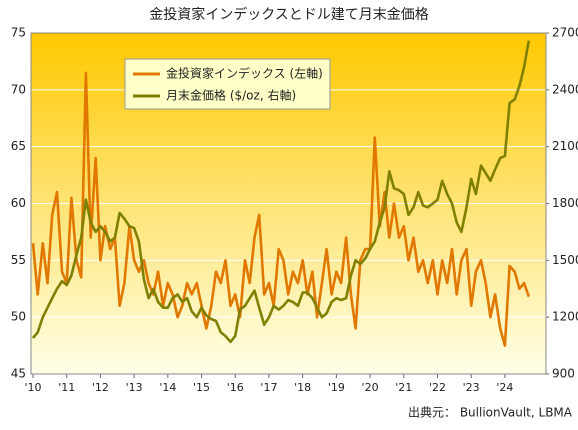 This screenshot has width=578, height=430. Describe the element at coordinates (18, 374) in the screenshot. I see `y-tick-label: 45` at that location.